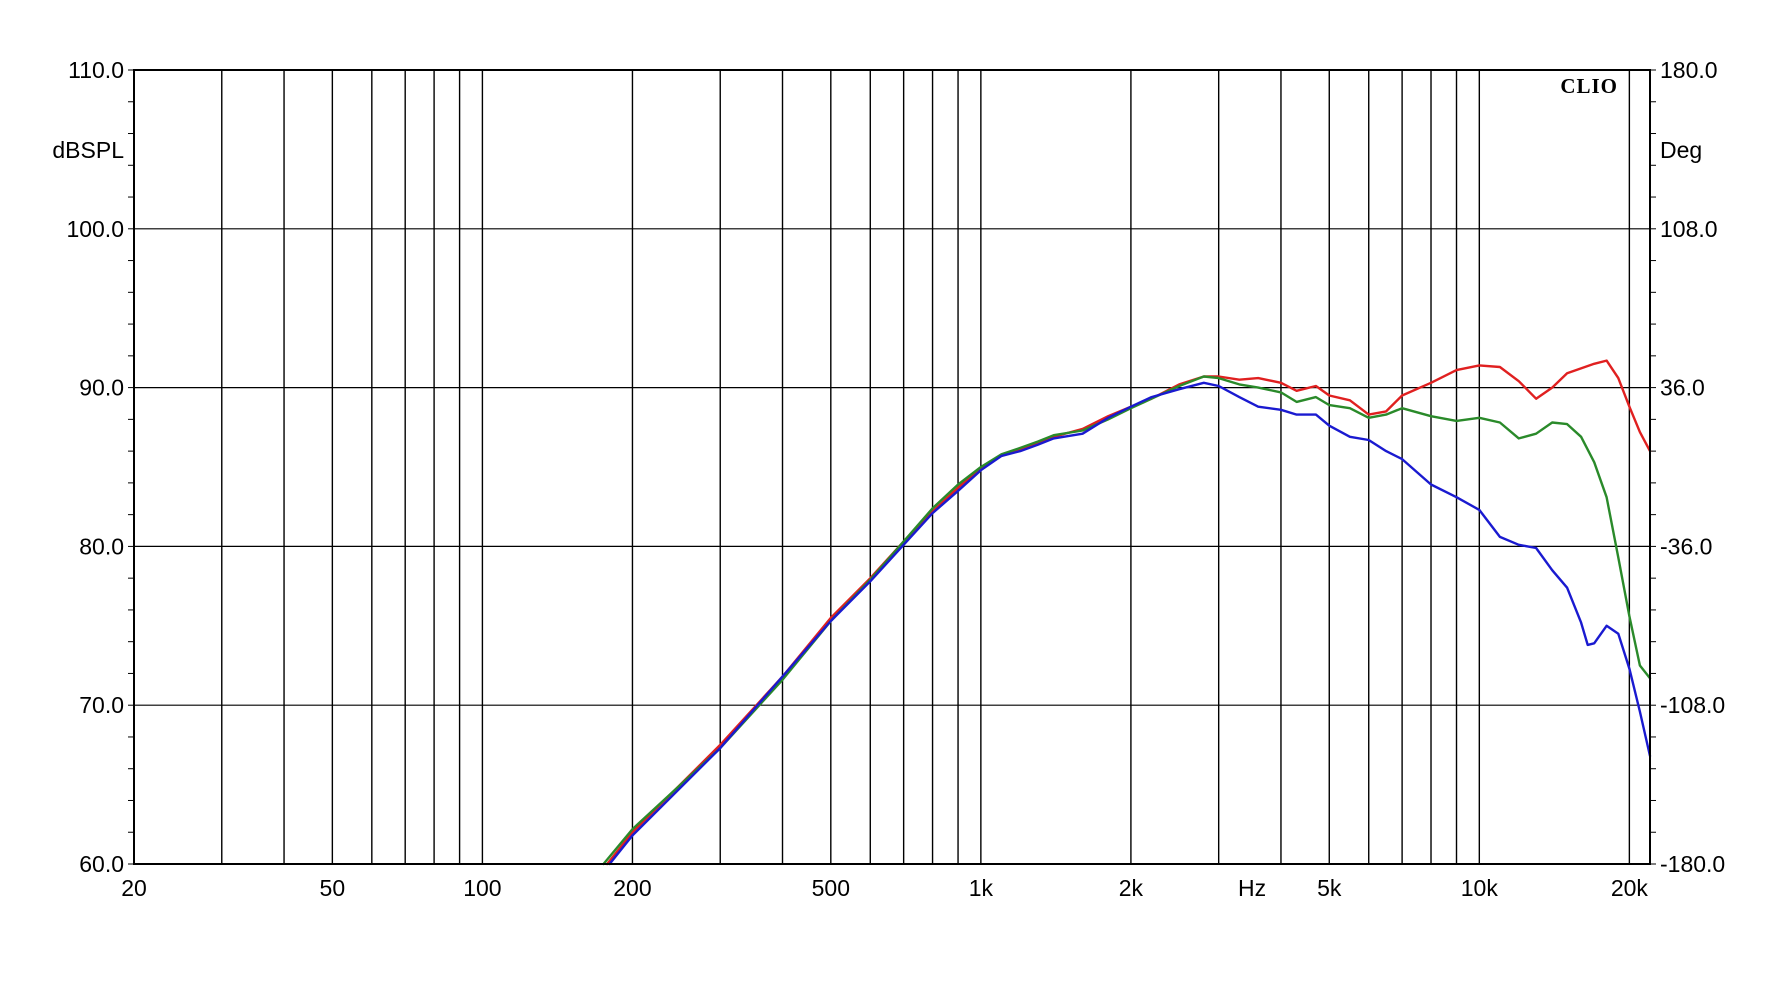  I want to click on x-tick-label: 10k, so click(1480, 888).